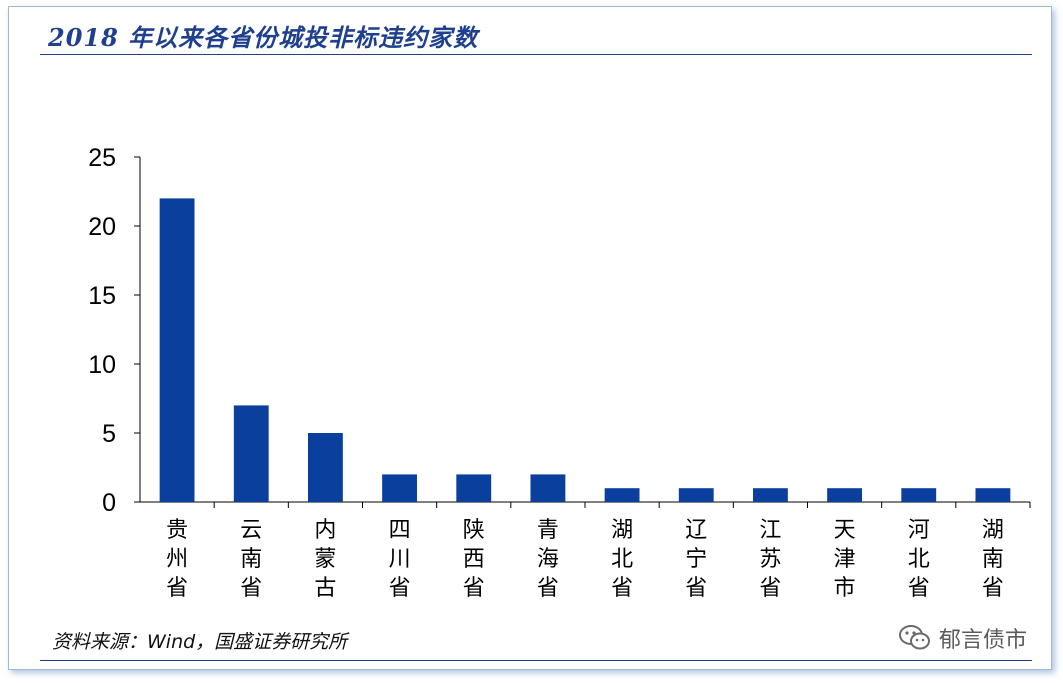 This screenshot has width=1063, height=683. Describe the element at coordinates (102, 158) in the screenshot. I see `y-tick-label: 25` at that location.